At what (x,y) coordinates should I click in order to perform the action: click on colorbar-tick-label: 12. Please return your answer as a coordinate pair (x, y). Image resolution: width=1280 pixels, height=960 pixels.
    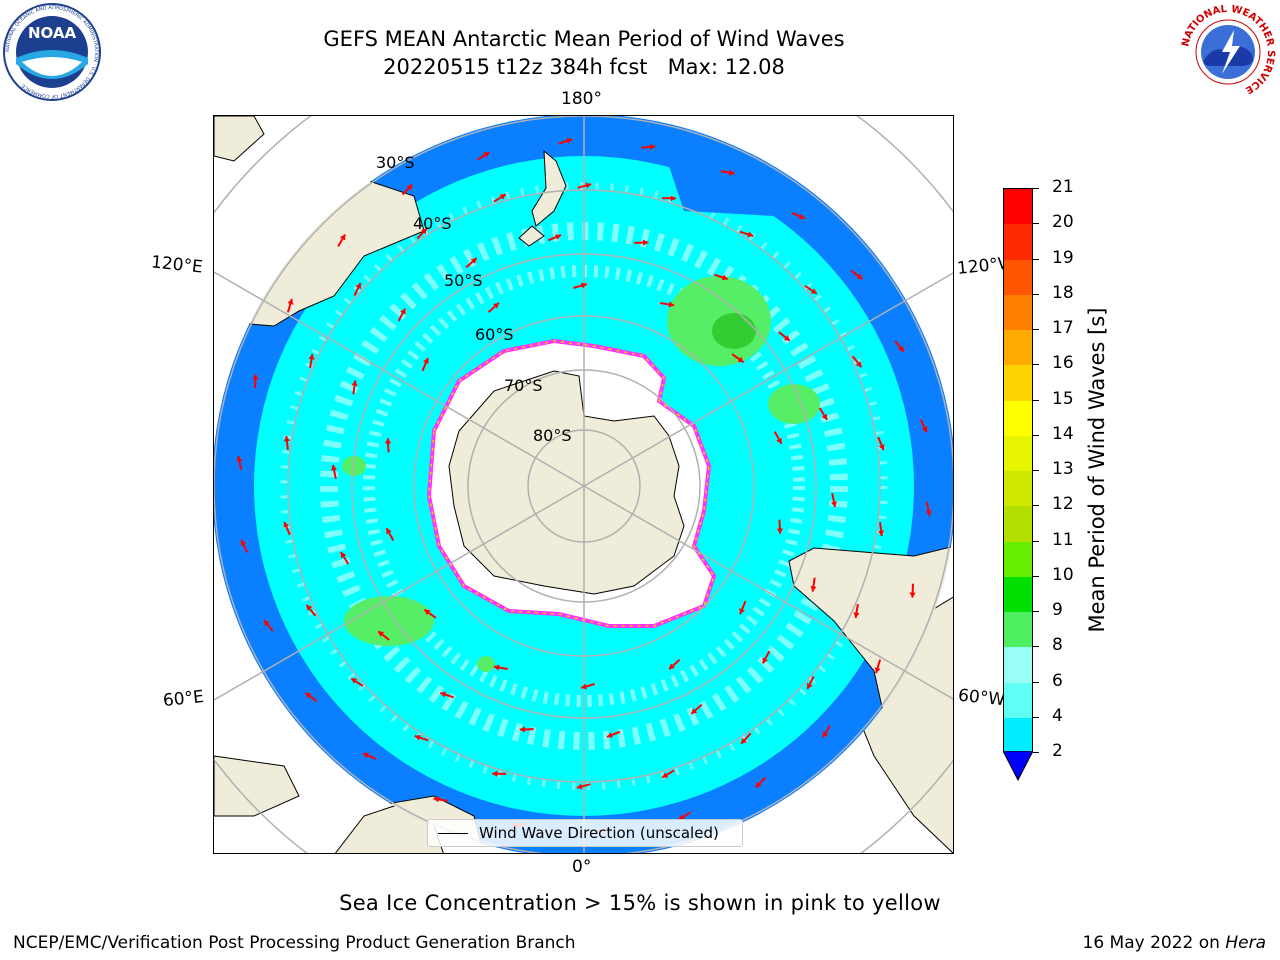
    Looking at the image, I should click on (1063, 504).